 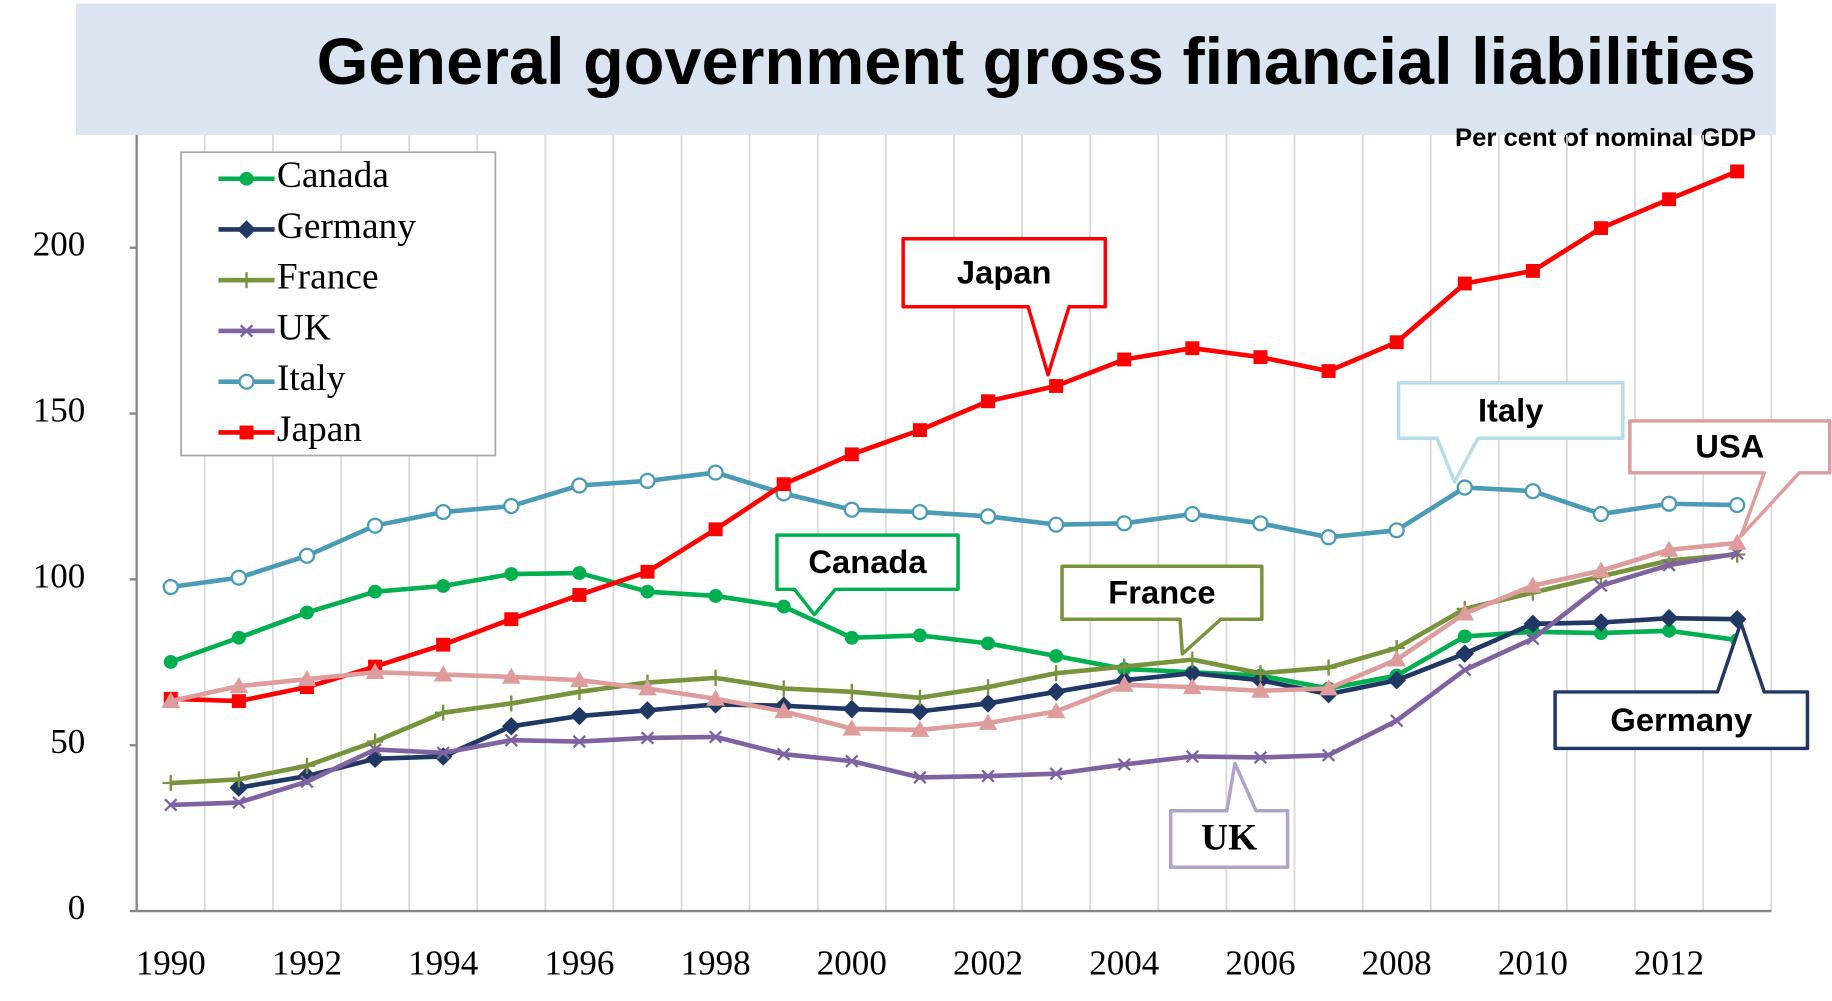 What do you see at coordinates (443, 963) in the screenshot?
I see `x-tick-label: 1994` at bounding box center [443, 963].